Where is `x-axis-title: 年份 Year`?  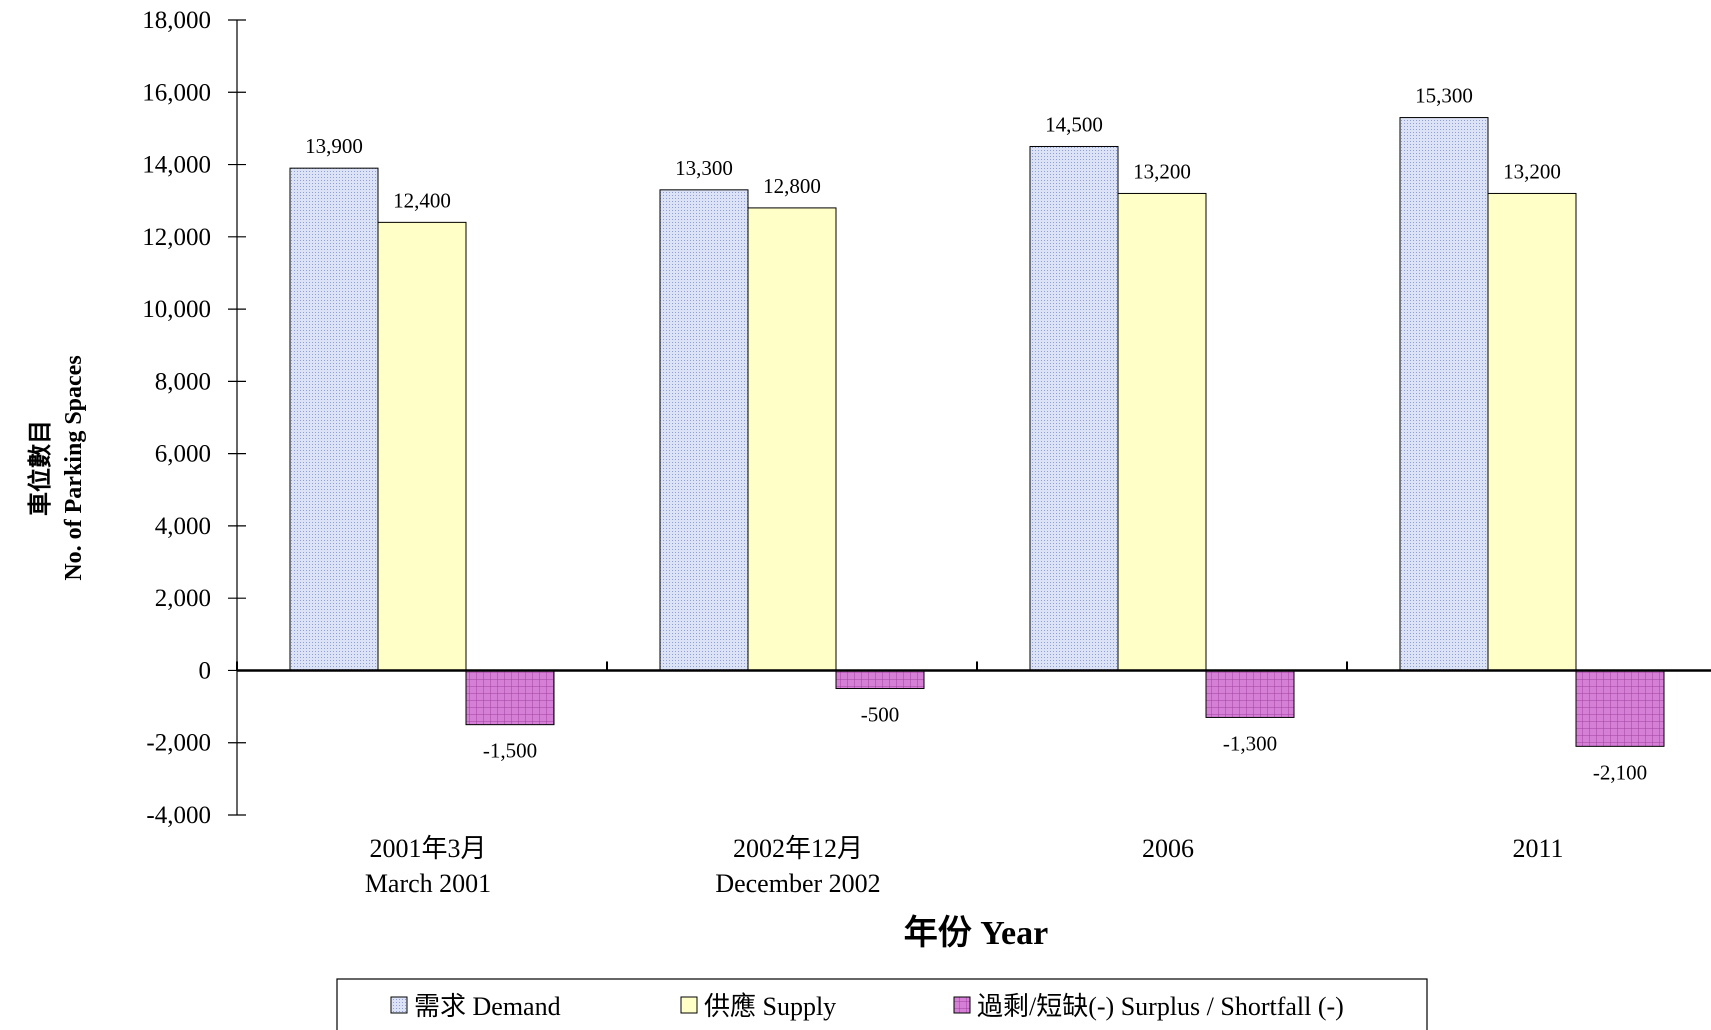 x-axis-title: 年份 Year is located at coordinates (976, 933).